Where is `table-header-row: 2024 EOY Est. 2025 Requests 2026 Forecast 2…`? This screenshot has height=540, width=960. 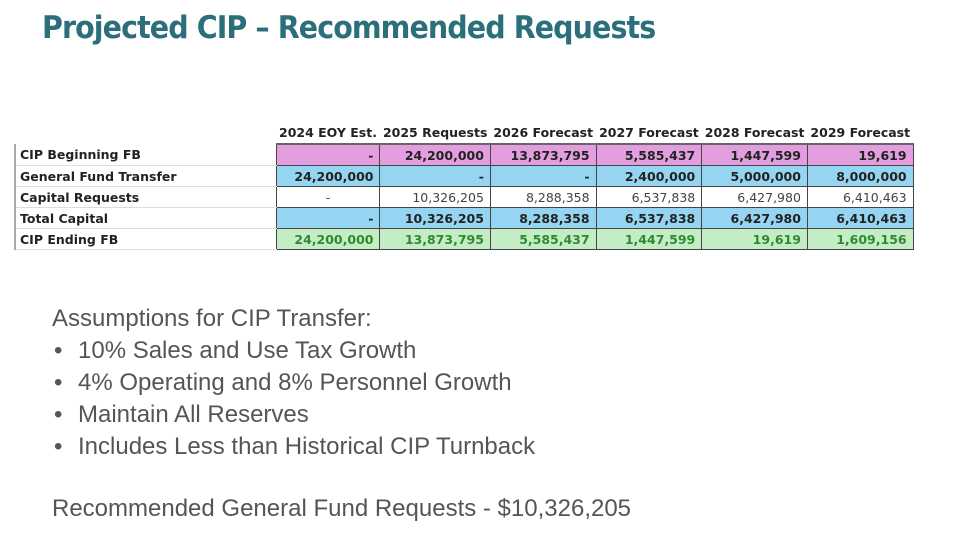
table-header-row: 2024 EOY Est. 2025 Requests 2026 Forecast 2… is located at coordinates (464, 133).